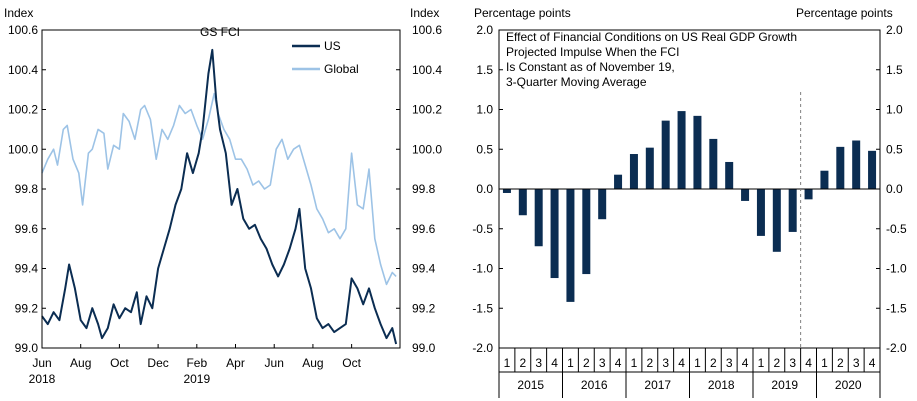 Image resolution: width=917 pixels, height=401 pixels. What do you see at coordinates (484, 110) in the screenshot?
I see `y-tick-label: 1.0` at bounding box center [484, 110].